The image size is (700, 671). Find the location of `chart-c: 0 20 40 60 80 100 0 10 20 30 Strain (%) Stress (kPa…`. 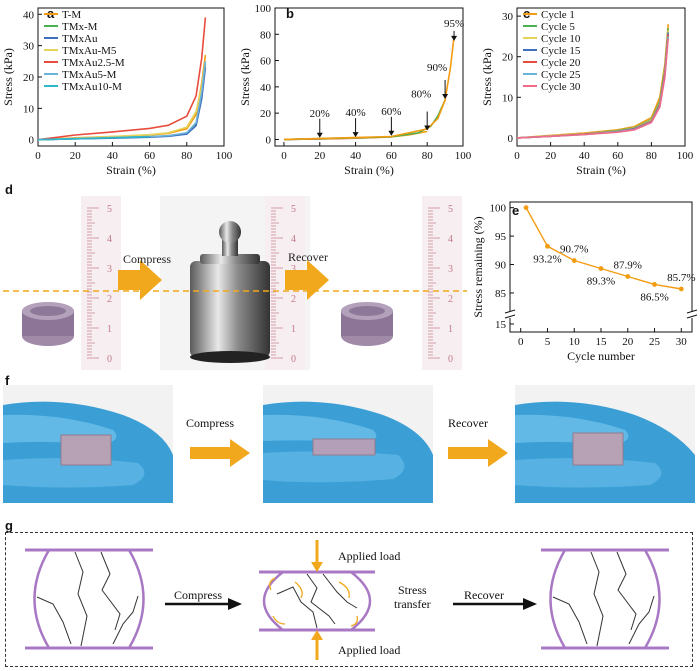

chart-c: 0 20 40 60 80 100 0 10 20 30 Strain (%) Stress (kPa… is located at coordinates (587, 92).